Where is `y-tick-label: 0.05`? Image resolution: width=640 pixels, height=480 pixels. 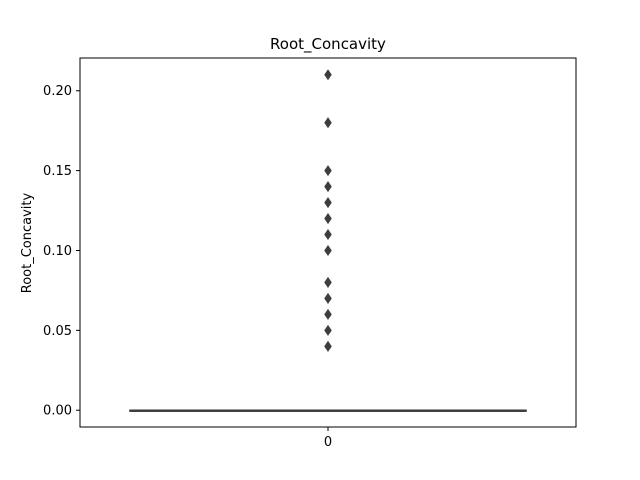 y-tick-label: 0.05 is located at coordinates (57, 331).